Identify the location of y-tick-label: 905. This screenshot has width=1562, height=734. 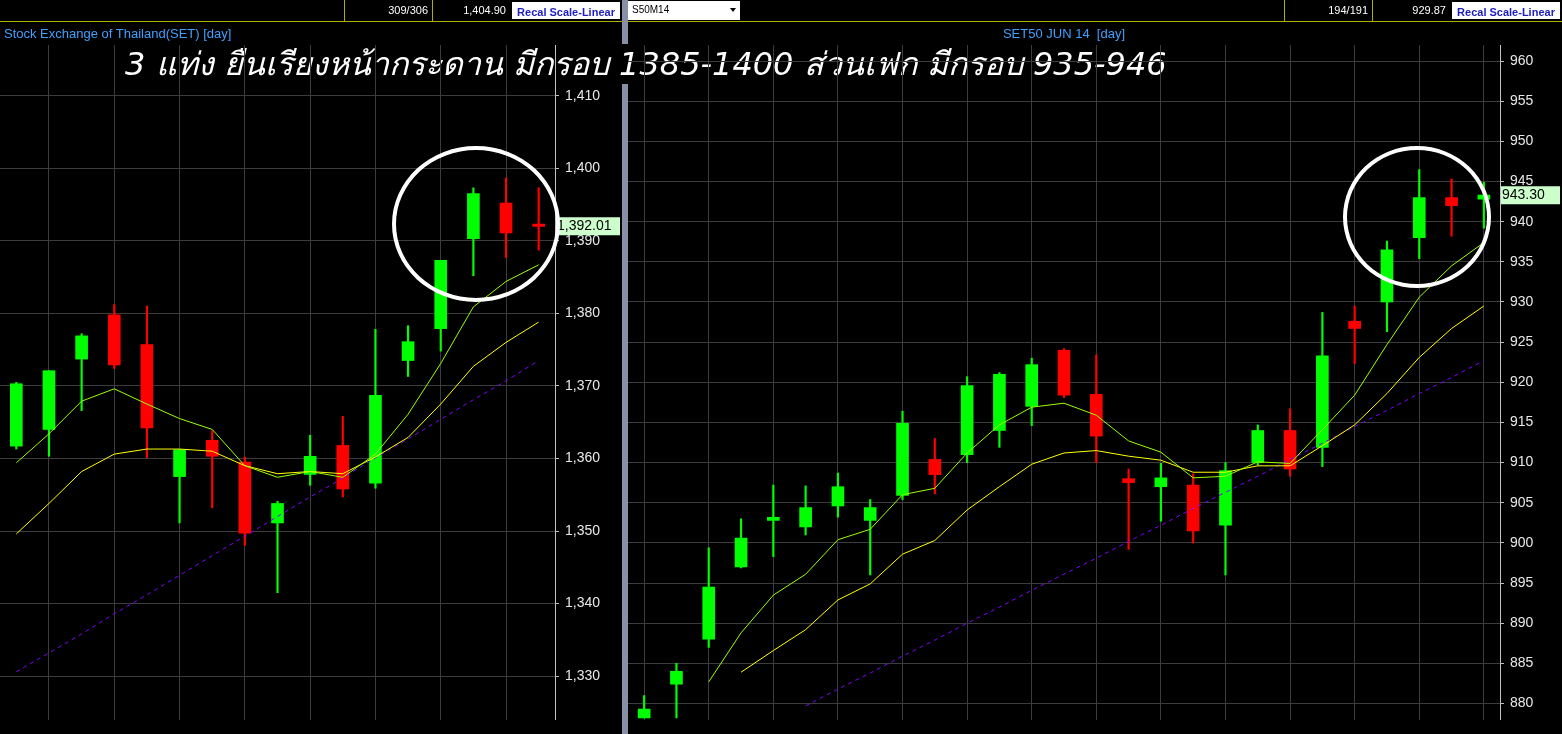
(1522, 501).